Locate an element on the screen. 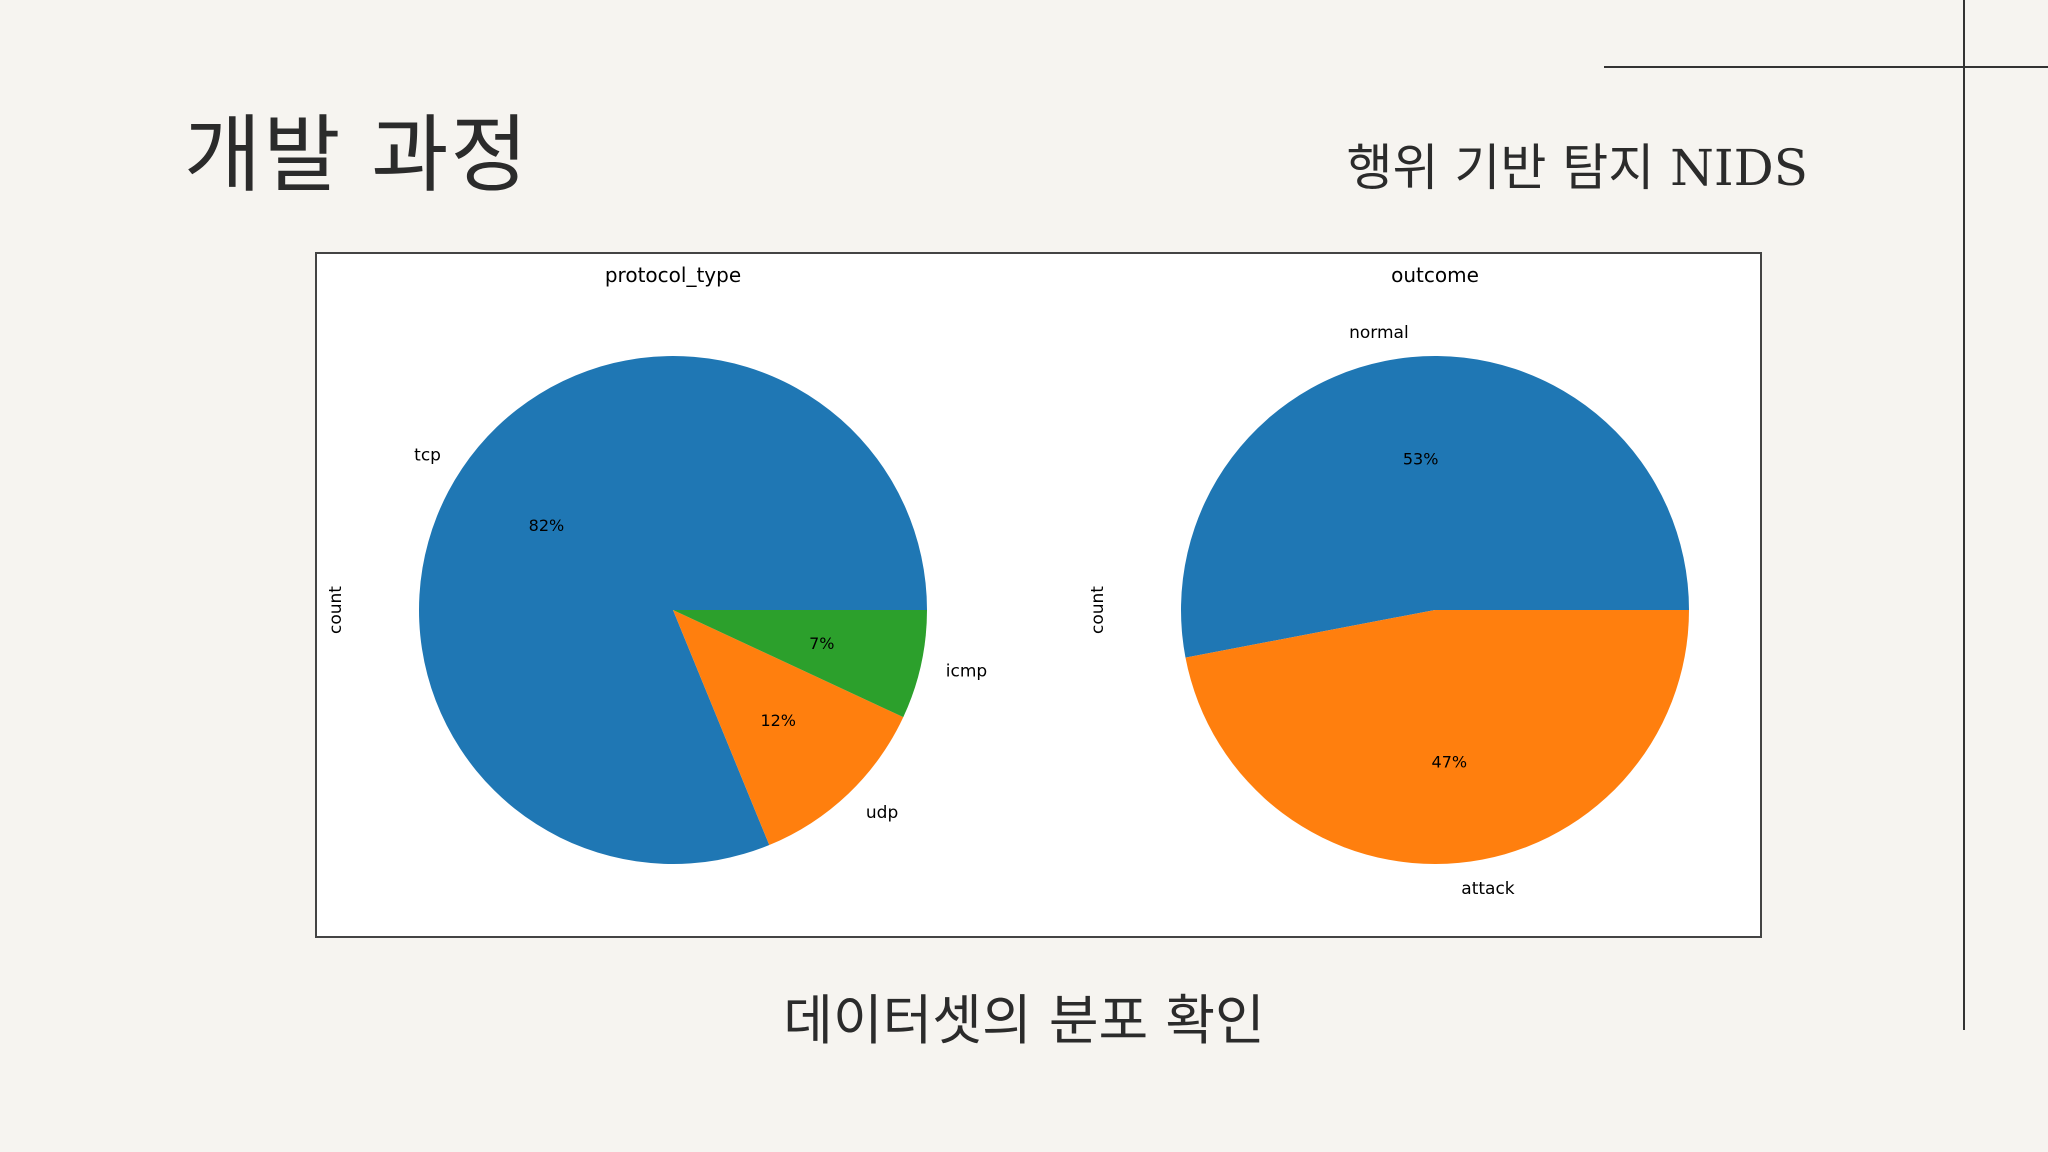 Image resolution: width=2048 pixels, height=1152 pixels. slice-percent-tcp: 82% is located at coordinates (547, 525).